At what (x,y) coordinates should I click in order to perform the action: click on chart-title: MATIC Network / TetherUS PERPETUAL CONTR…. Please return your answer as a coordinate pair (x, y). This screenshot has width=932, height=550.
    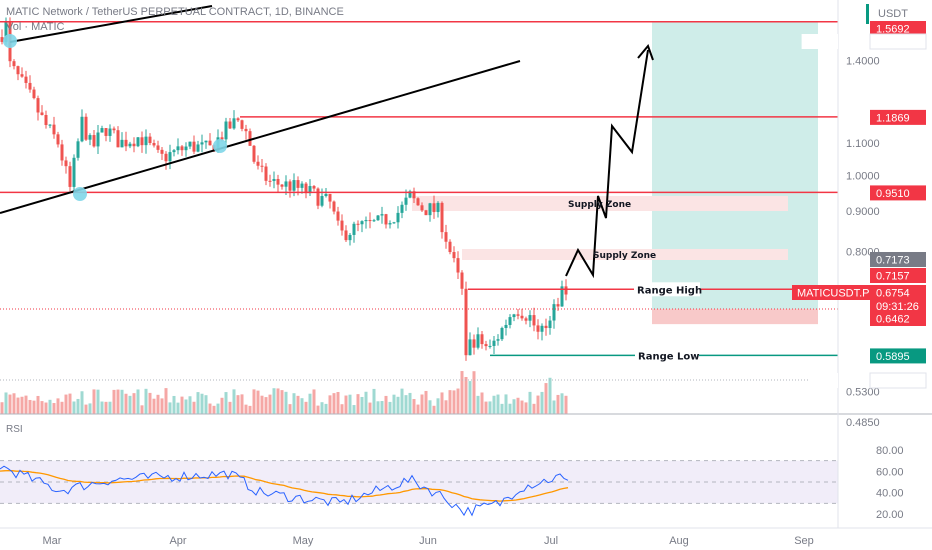
    Looking at the image, I should click on (175, 12).